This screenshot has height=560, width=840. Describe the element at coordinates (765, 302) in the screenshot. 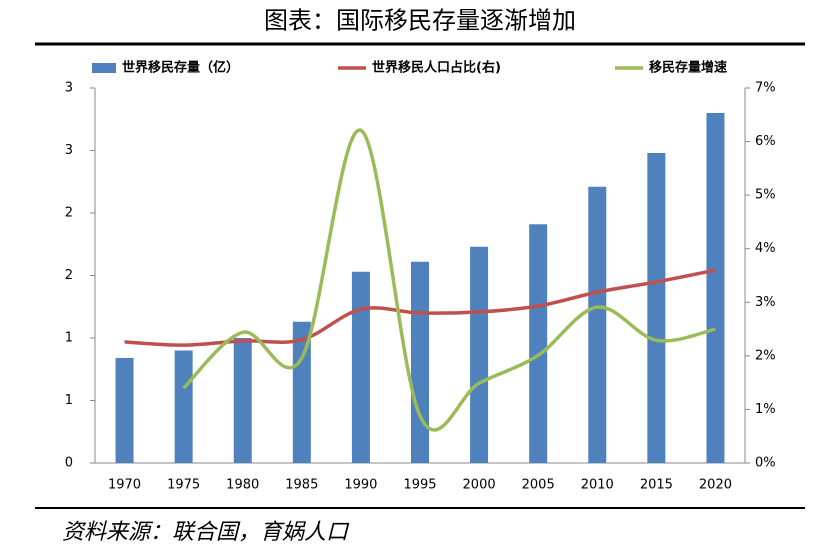

I see `y2-tick-label: 3%` at that location.